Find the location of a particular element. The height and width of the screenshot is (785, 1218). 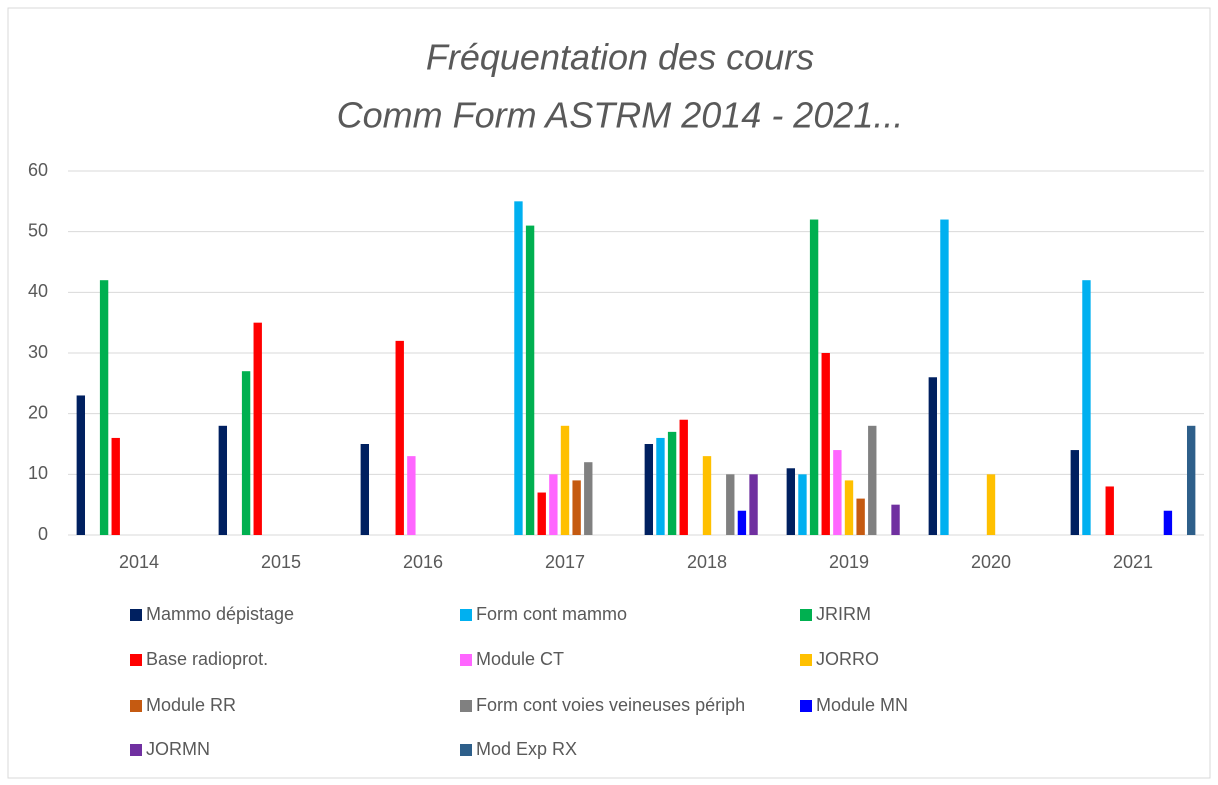

legend-label: JRIRM is located at coordinates (843, 614).